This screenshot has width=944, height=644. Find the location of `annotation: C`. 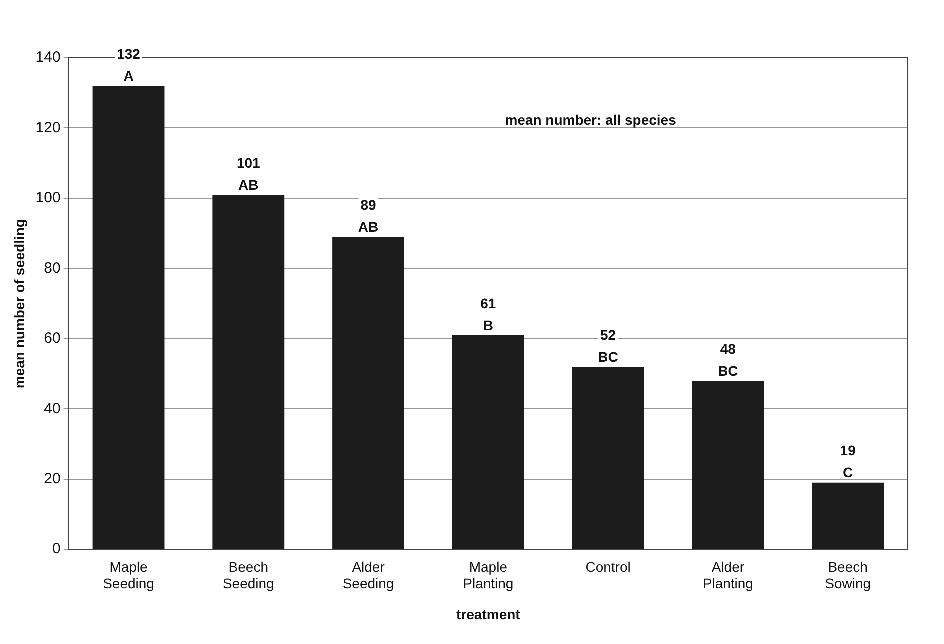

annotation: C is located at coordinates (848, 472).